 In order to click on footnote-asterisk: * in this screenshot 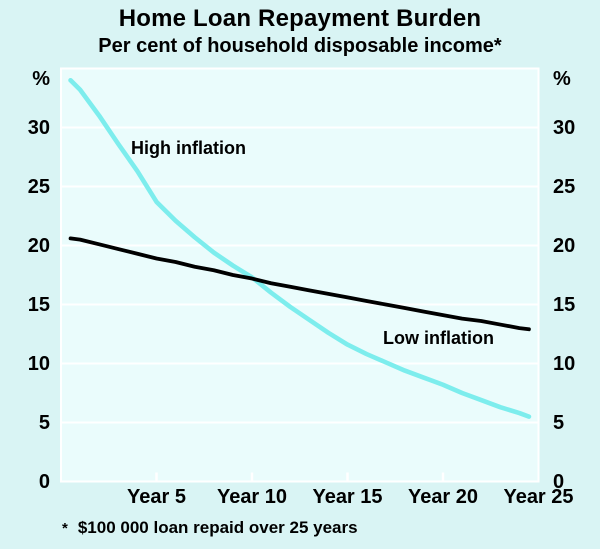, I will do `click(65, 528)`.